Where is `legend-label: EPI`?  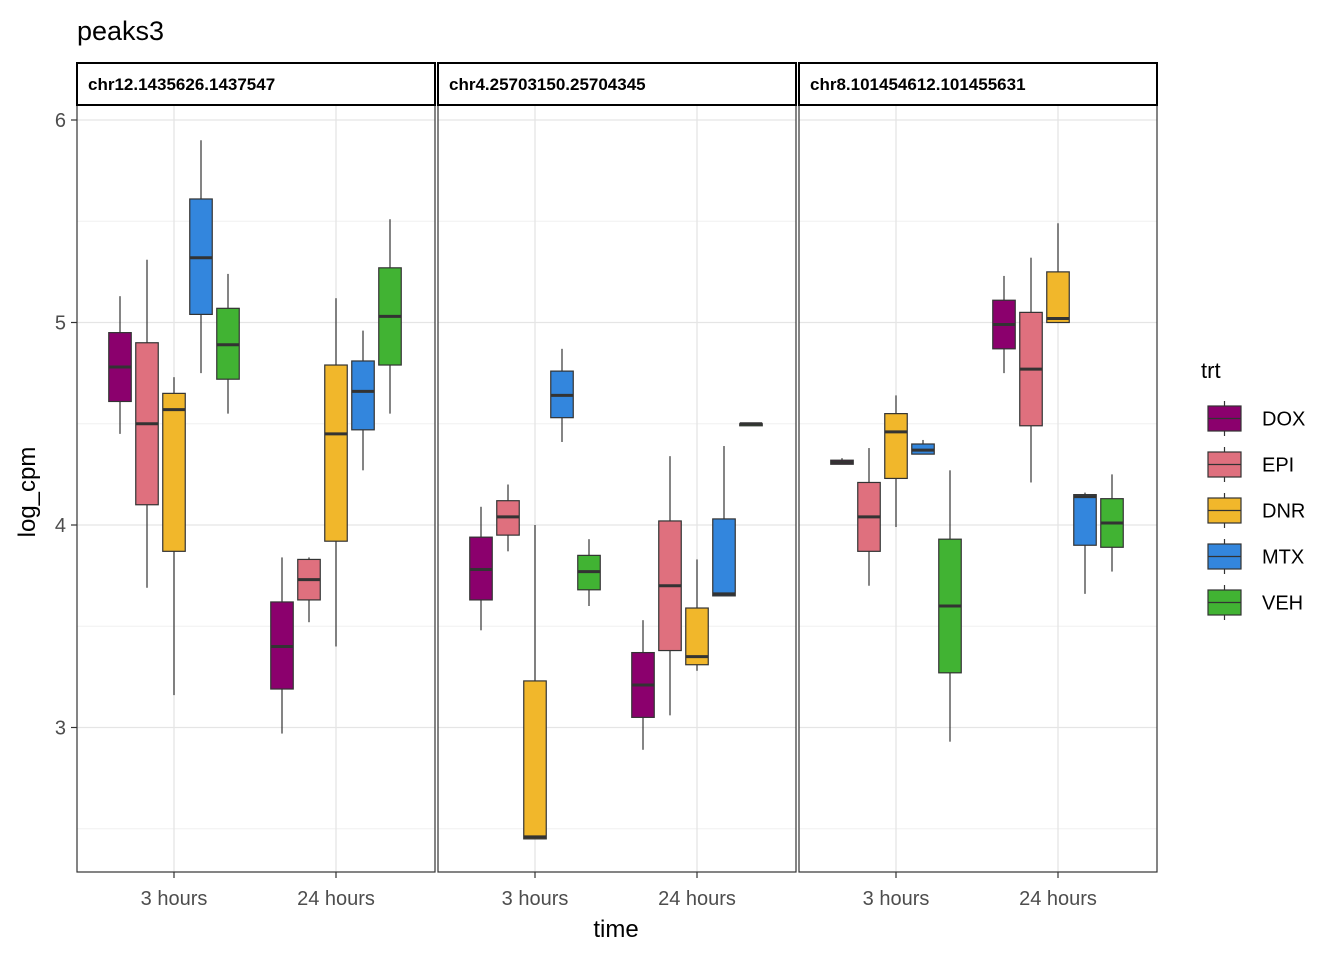
legend-label: EPI is located at coordinates (1278, 466).